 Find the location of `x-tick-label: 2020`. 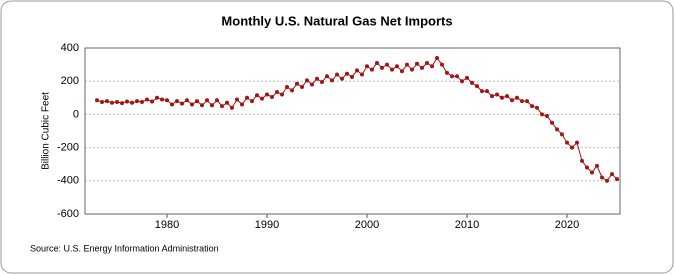

x-tick-label: 2020 is located at coordinates (567, 225).